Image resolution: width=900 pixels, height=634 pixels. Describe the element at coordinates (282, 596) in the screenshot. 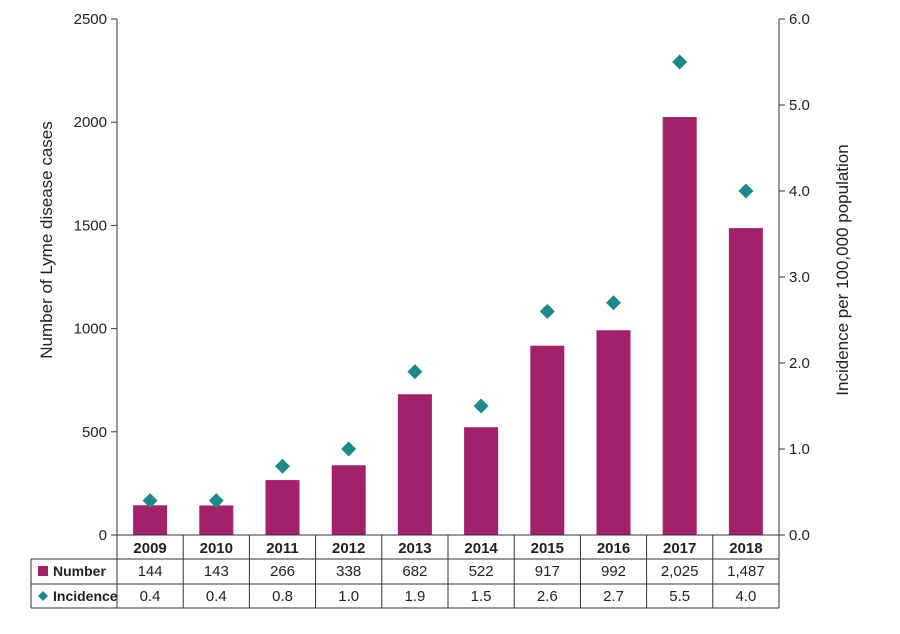

I see `incidence-value-2011: 0.8` at that location.